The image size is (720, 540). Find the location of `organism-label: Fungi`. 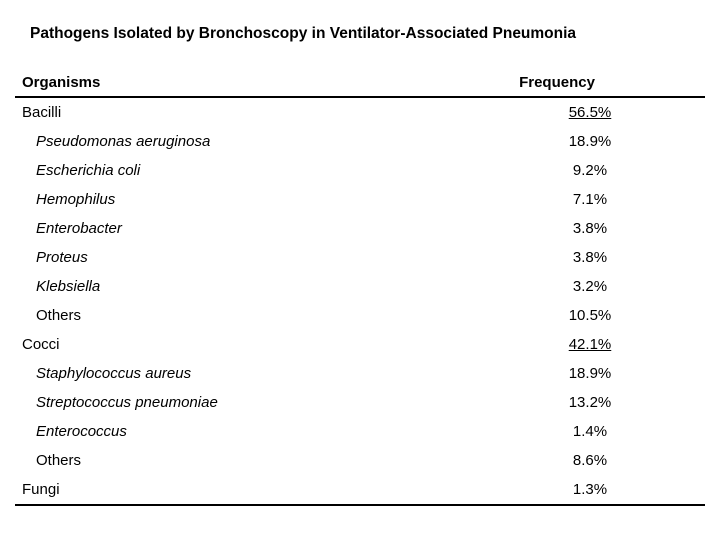

organism-label: Fungi is located at coordinates (41, 489).